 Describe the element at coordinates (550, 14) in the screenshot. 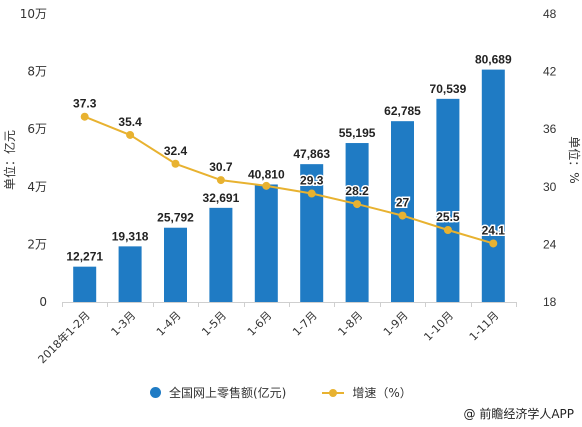

I see `y-right-tick-label: 48` at that location.